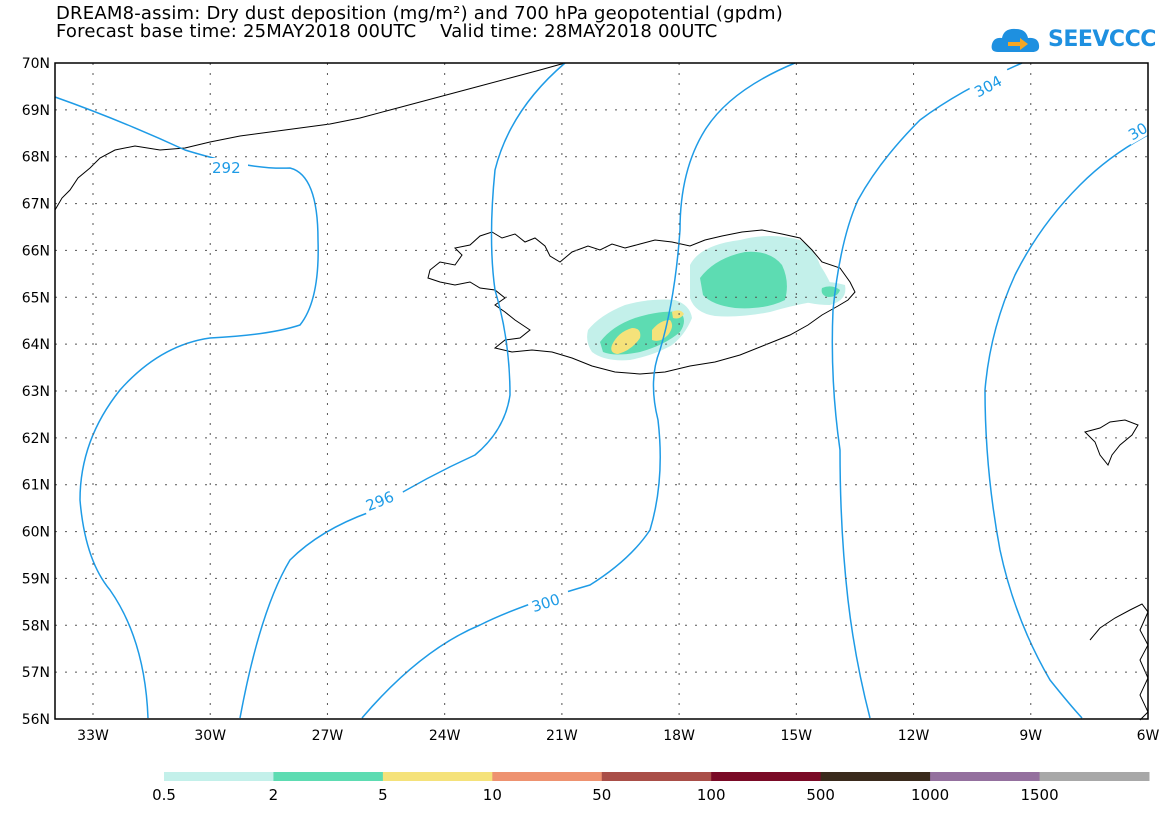  Describe the element at coordinates (93, 736) in the screenshot. I see `longitude-label: 33W` at that location.